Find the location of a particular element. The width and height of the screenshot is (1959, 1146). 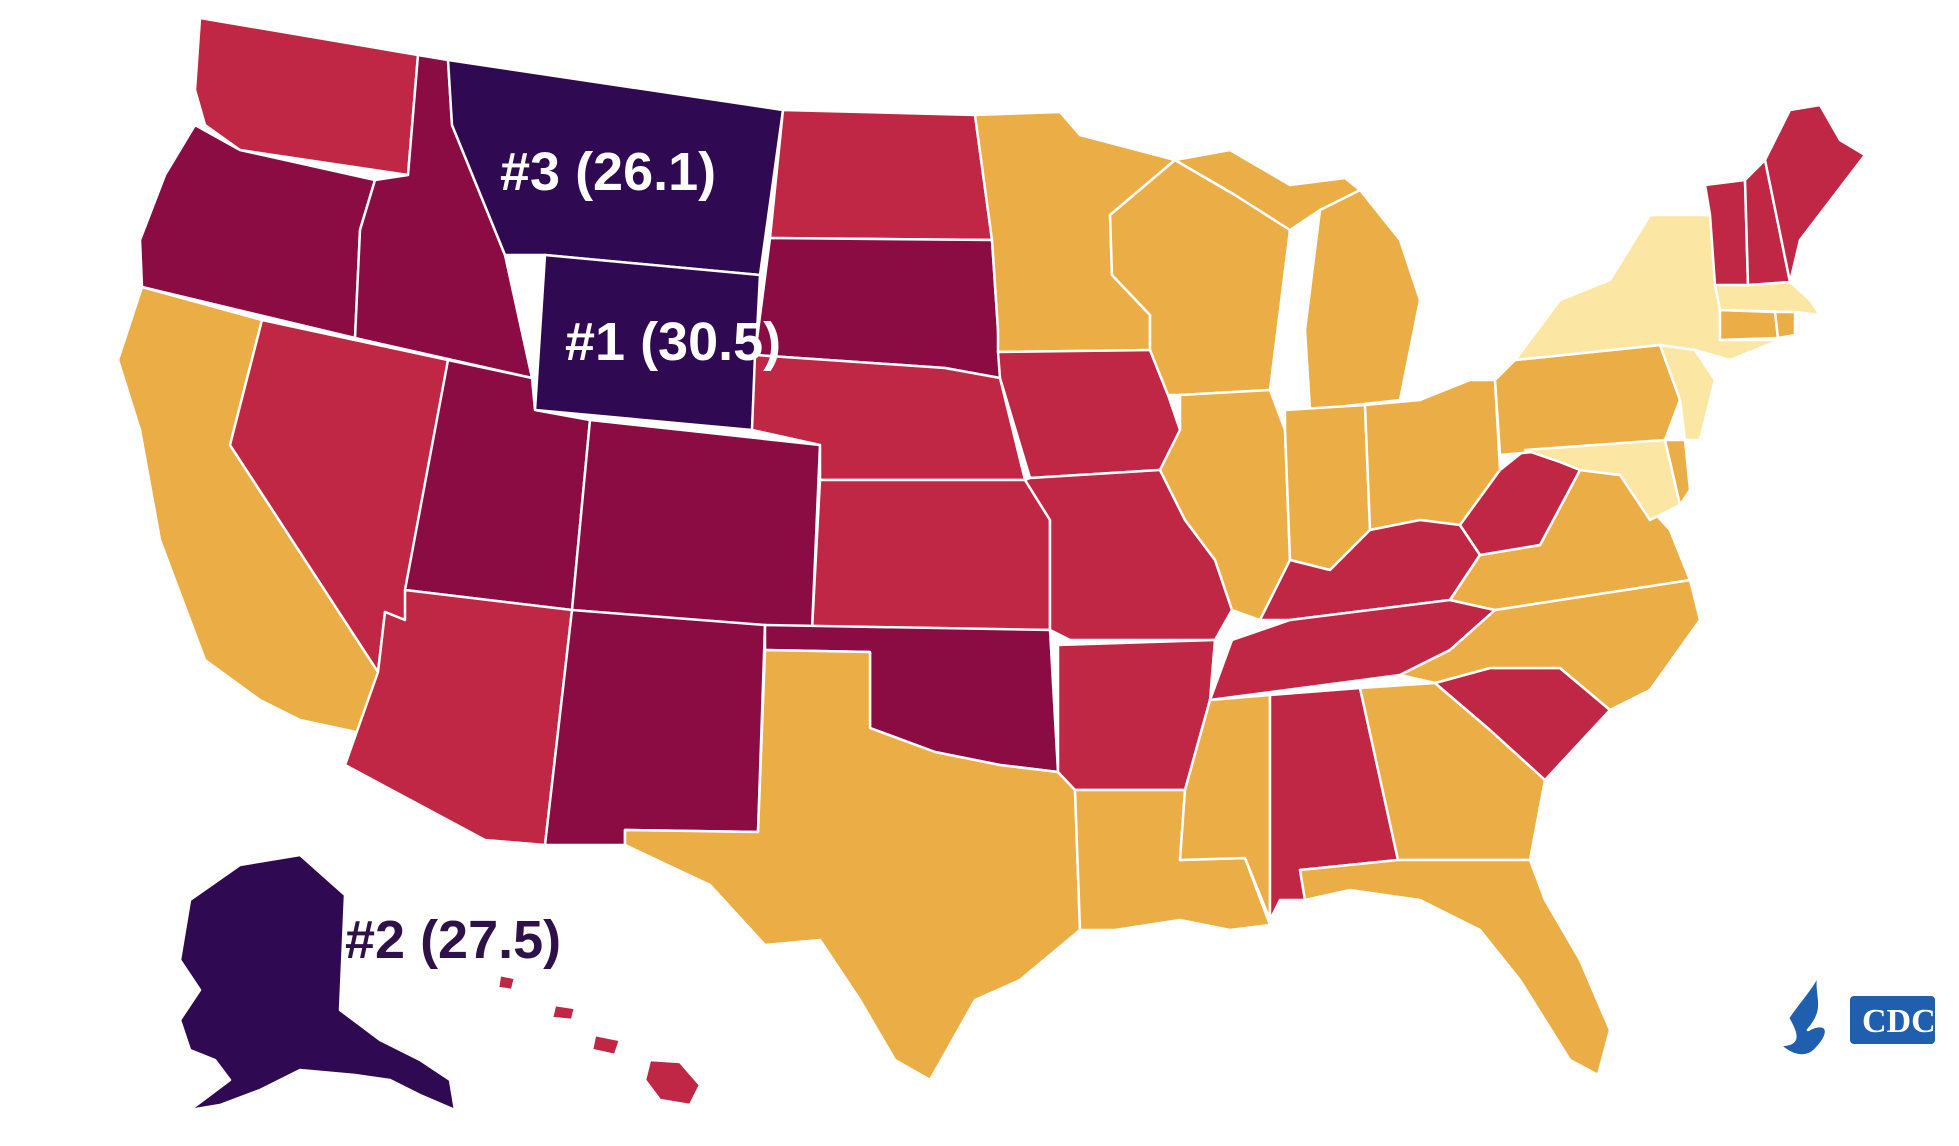

state-hawaii is located at coordinates (599, 1040).